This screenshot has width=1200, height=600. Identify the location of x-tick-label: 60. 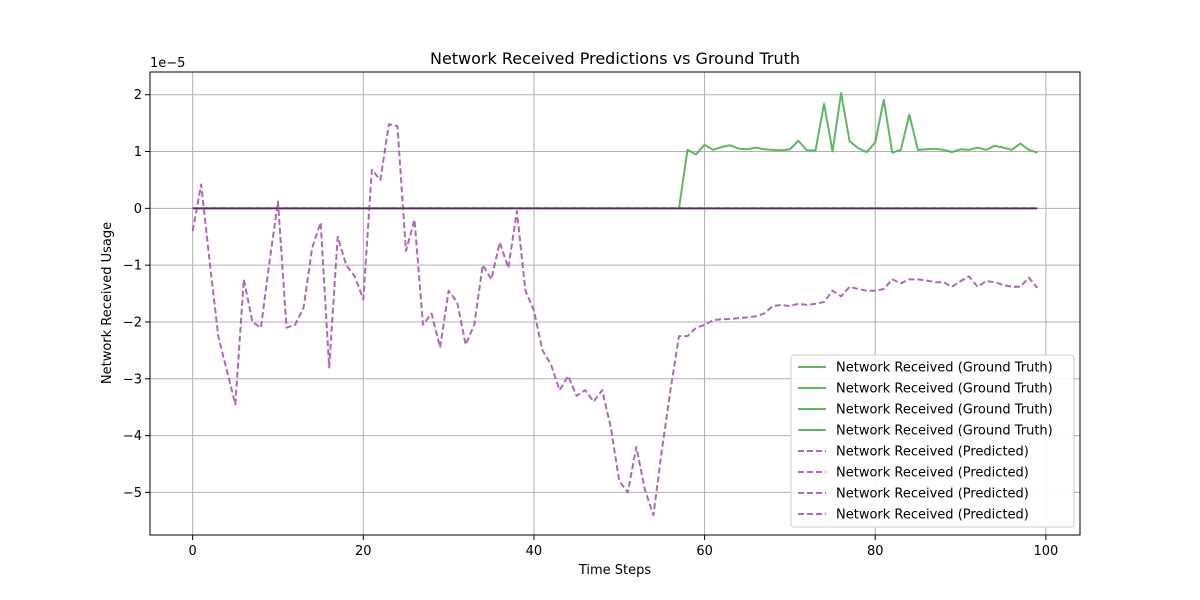
(704, 551).